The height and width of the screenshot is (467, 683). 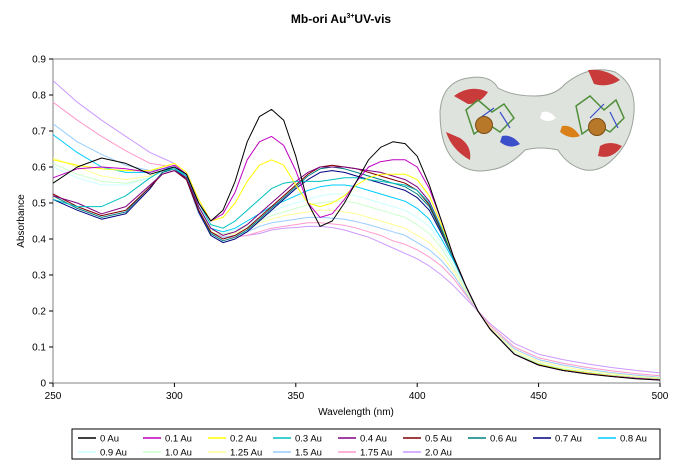 What do you see at coordinates (319, 19) in the screenshot?
I see `chart-title-main: Mb-ori Au` at bounding box center [319, 19].